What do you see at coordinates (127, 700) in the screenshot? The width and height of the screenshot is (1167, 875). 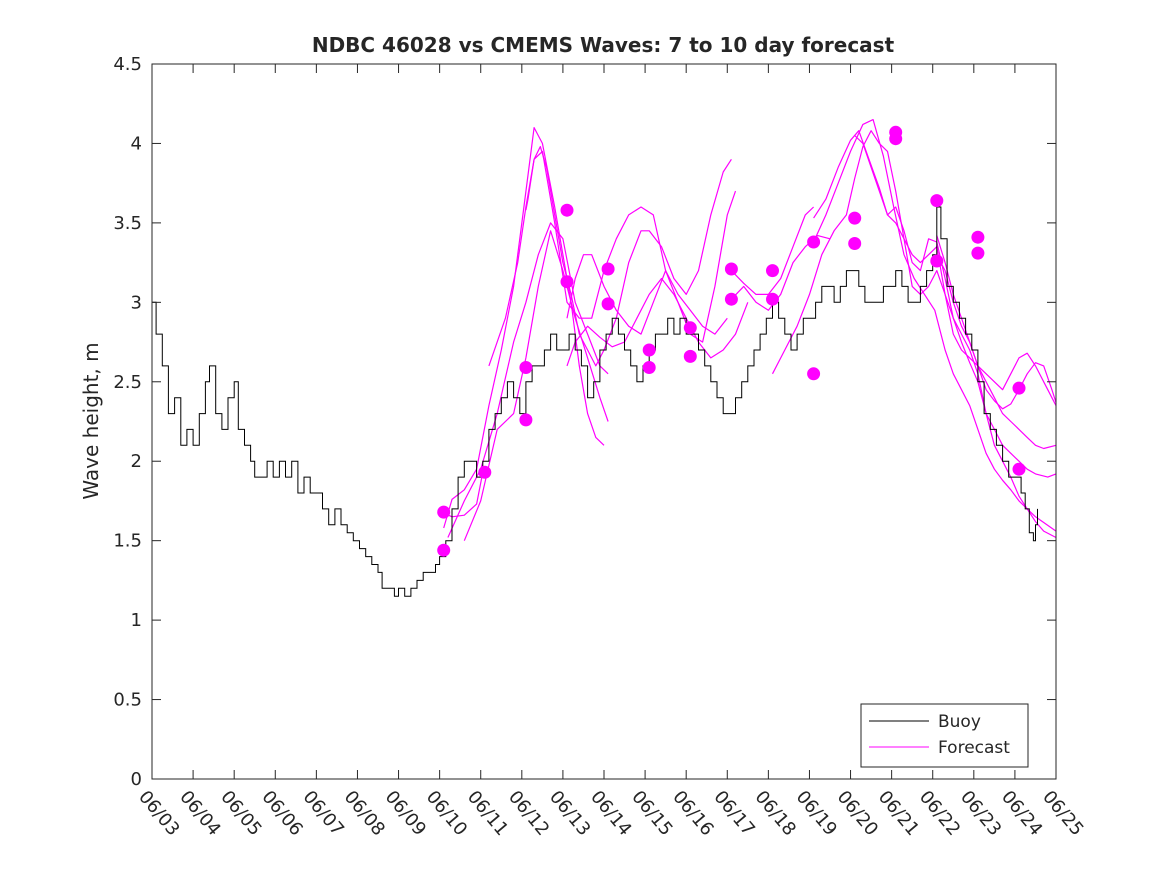 I see `y-tick-label: 0.5` at bounding box center [127, 700].